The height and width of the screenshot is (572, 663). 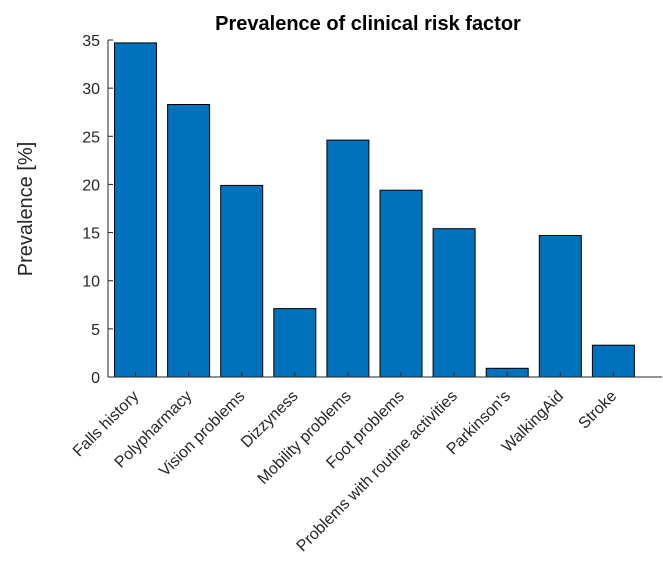 I want to click on y-tick-label: 5, so click(x=95, y=330).